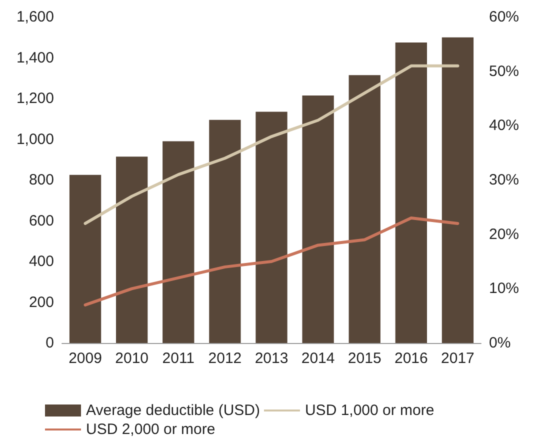 Image resolution: width=543 pixels, height=446 pixels. What do you see at coordinates (41, 302) in the screenshot?
I see `y-tick-label: 200` at bounding box center [41, 302].